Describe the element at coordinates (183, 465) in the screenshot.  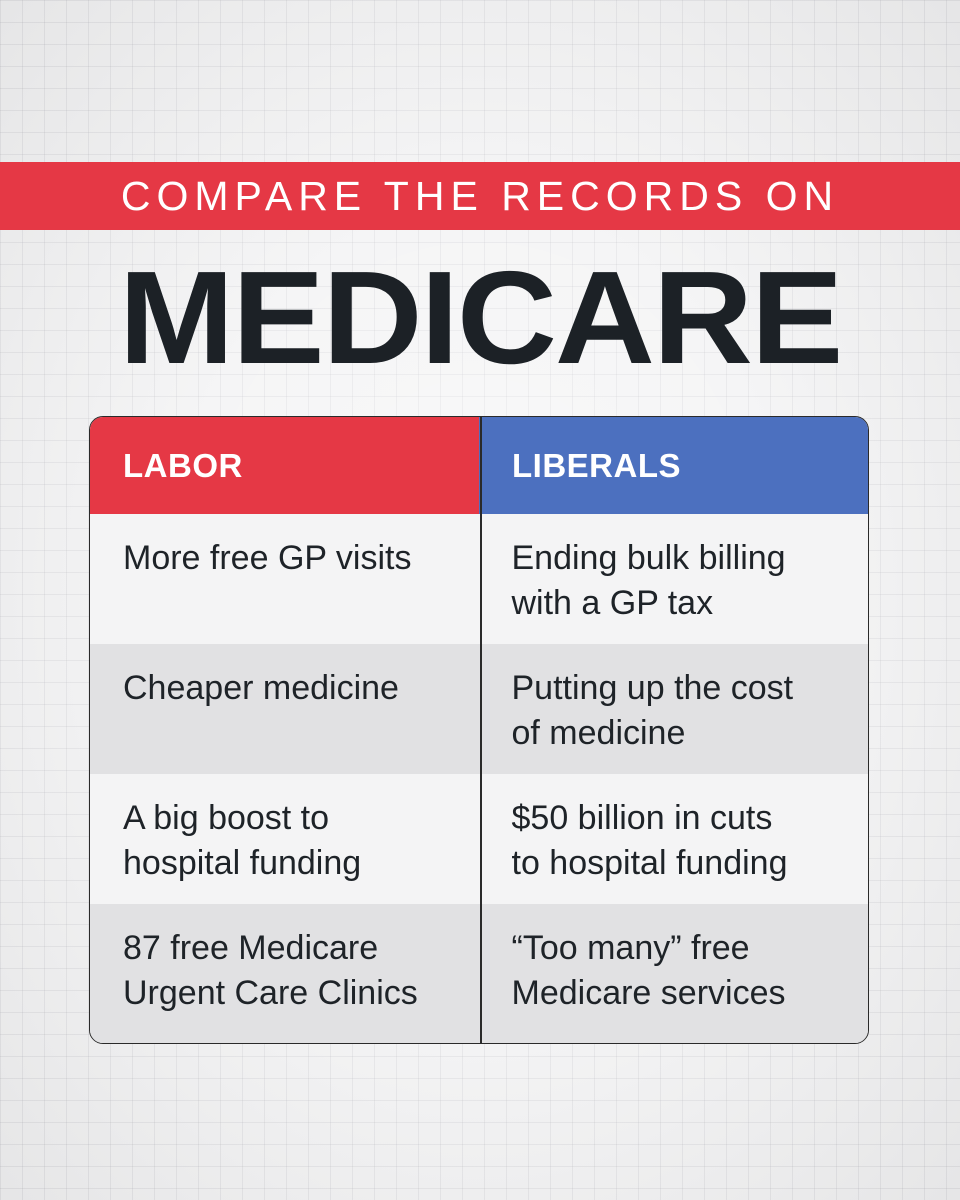
I see `labor-header-label: LABOR` at that location.